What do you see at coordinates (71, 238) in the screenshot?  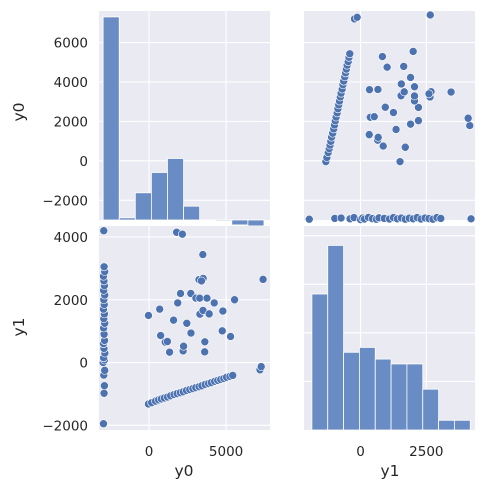 I see `y-tick-label-y1: 4000` at bounding box center [71, 238].